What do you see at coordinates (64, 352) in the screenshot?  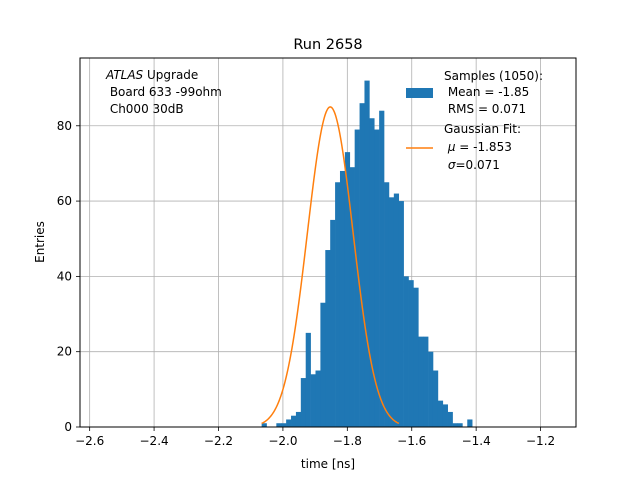 I see `y-tick-label: 20` at bounding box center [64, 352].